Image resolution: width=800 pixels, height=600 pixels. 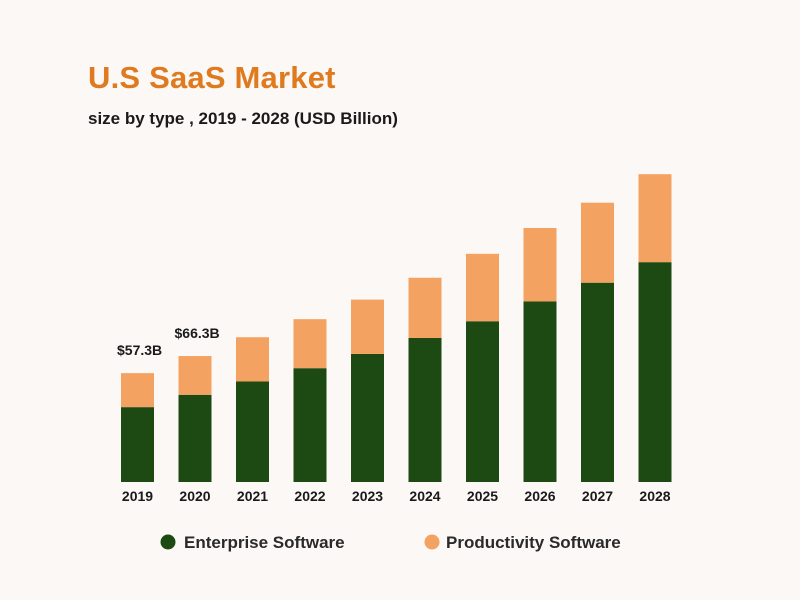 What do you see at coordinates (137, 444) in the screenshot?
I see `bar-enterprise-2019` at bounding box center [137, 444].